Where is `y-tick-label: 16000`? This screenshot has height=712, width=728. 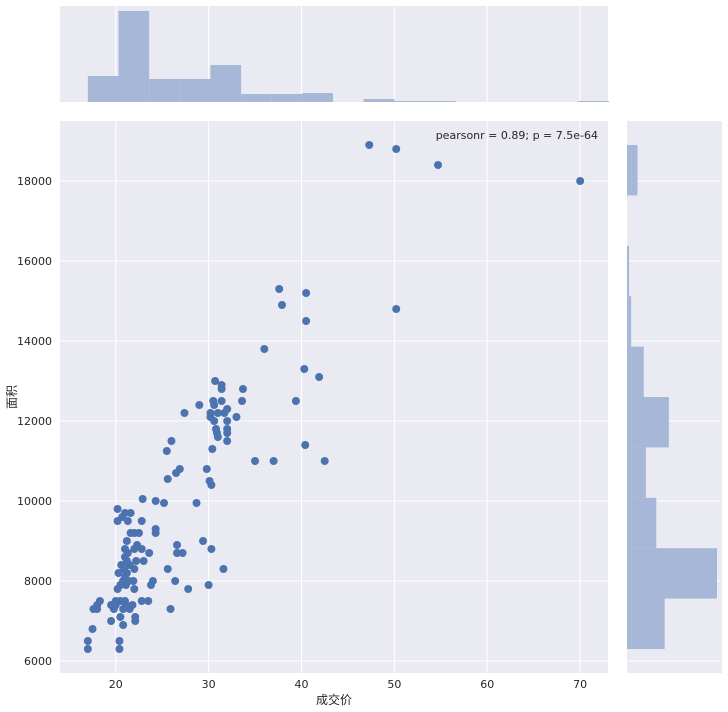
y-tick-label: 16000 is located at coordinates (34, 261).